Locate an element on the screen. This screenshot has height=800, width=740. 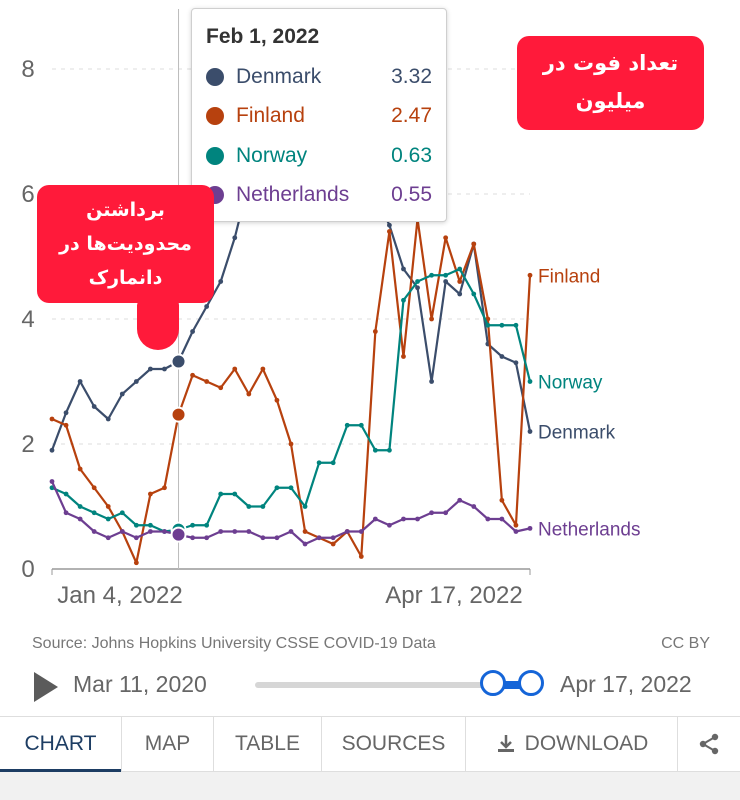
x-tick-label: Apr 17, 2022 is located at coordinates (453, 595).